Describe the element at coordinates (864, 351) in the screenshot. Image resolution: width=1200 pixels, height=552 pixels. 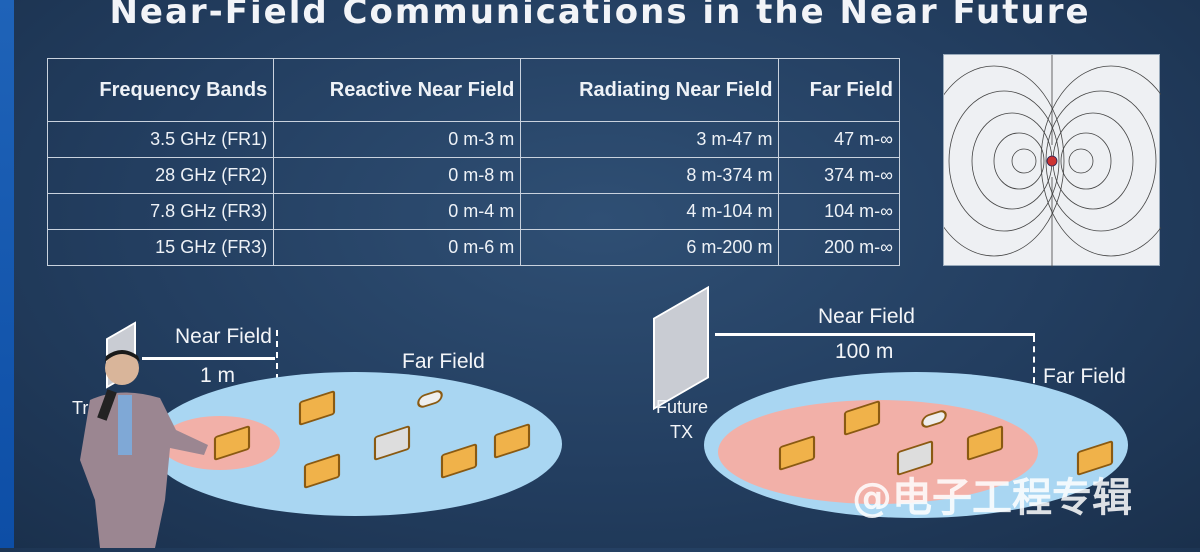
I see `right-distance-label: 100 m` at that location.